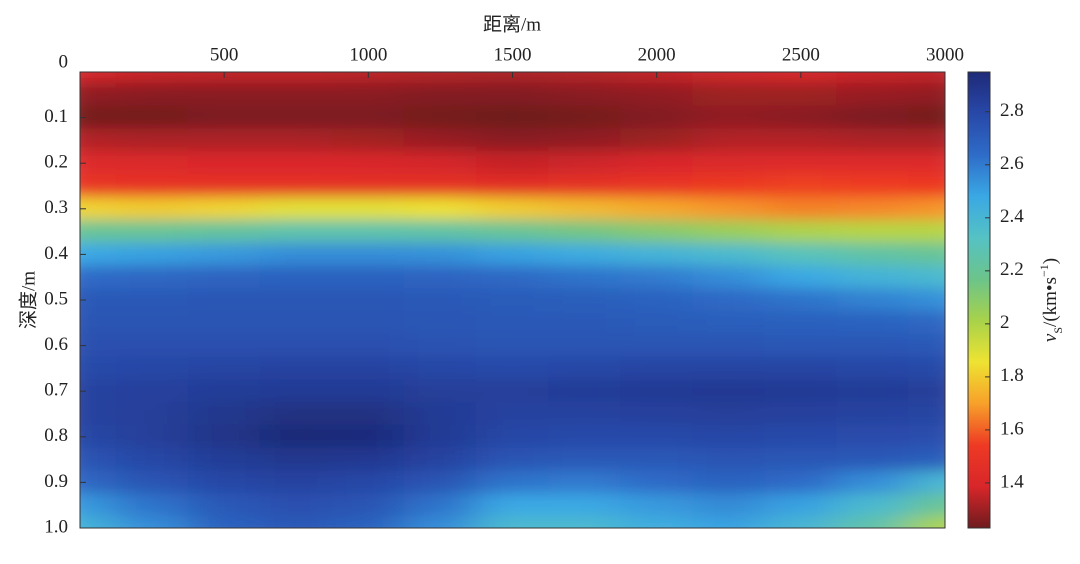 The image size is (1080, 564). Describe the element at coordinates (657, 54) in the screenshot. I see `x-tick-label: 2000` at that location.